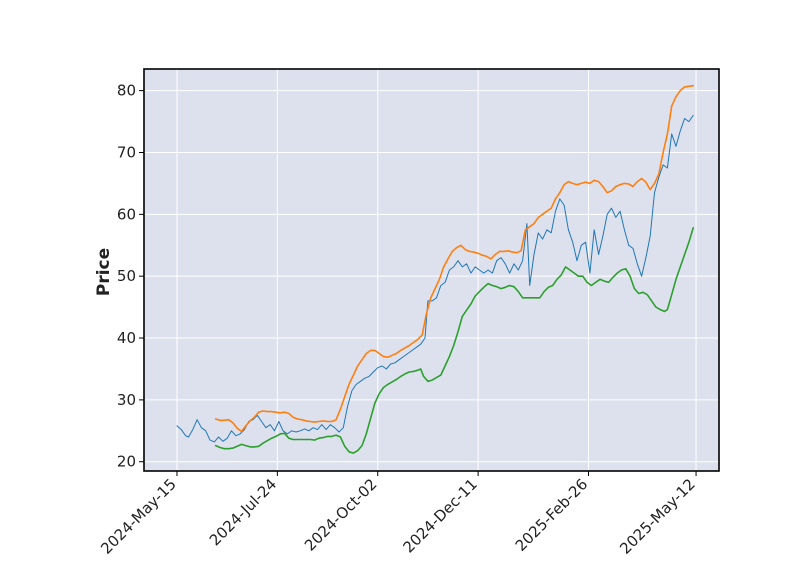  I want to click on y-tick-label: 80, so click(126, 91).